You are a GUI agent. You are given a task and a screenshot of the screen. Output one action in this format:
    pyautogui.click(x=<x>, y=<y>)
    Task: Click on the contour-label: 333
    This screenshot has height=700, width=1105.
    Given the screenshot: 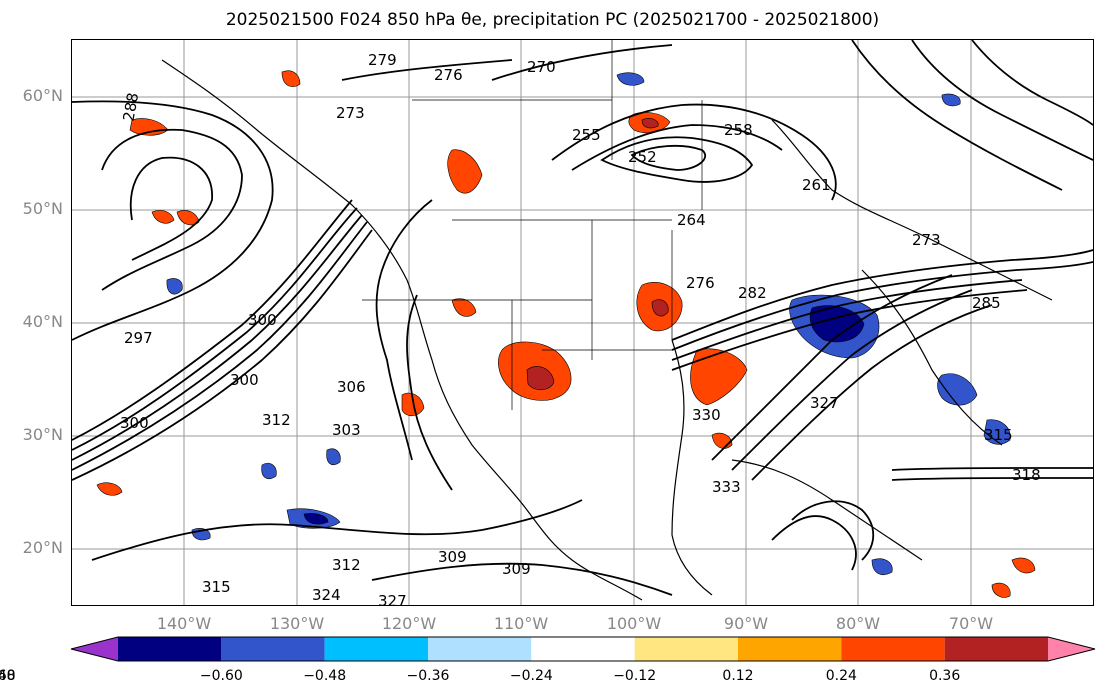 What is the action you would take?
    pyautogui.click(x=726, y=487)
    